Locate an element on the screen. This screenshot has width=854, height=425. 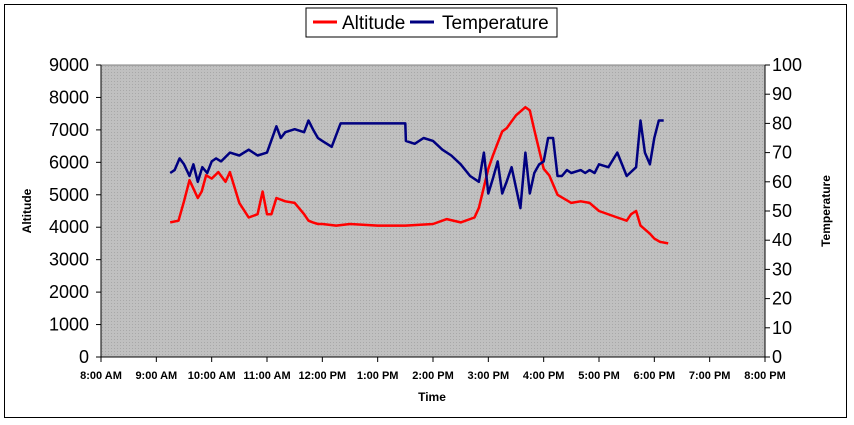
x-tick-label: 5:00 PM is located at coordinates (599, 376).